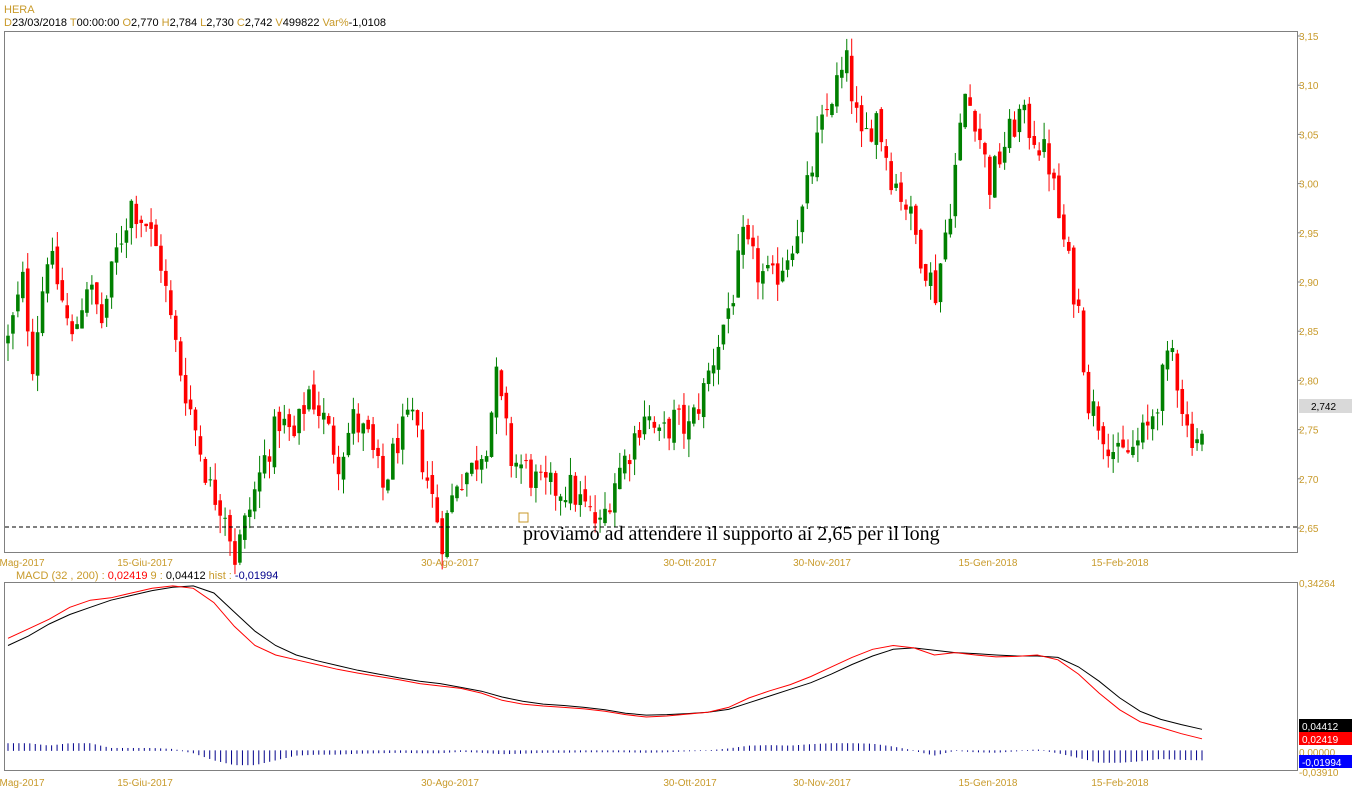 This screenshot has width=1352, height=800. What do you see at coordinates (256, 576) in the screenshot?
I see `macd-header-part-6: -0,01994` at bounding box center [256, 576].